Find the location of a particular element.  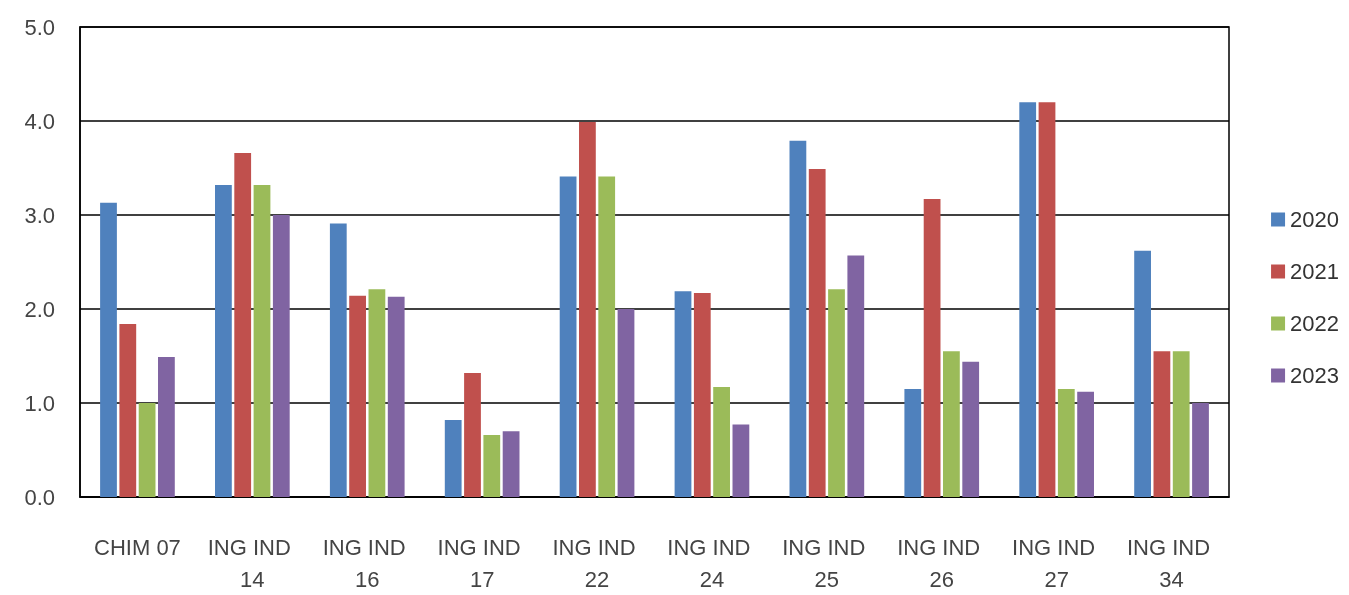

y-tick-label: 0.0 is located at coordinates (39, 497).